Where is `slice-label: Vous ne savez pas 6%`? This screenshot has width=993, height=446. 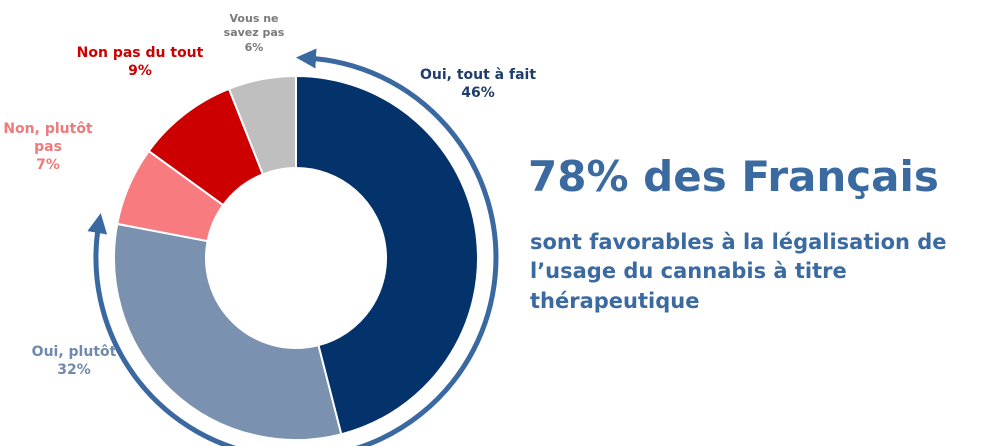 slice-label: Vous ne savez pas 6% is located at coordinates (254, 33).